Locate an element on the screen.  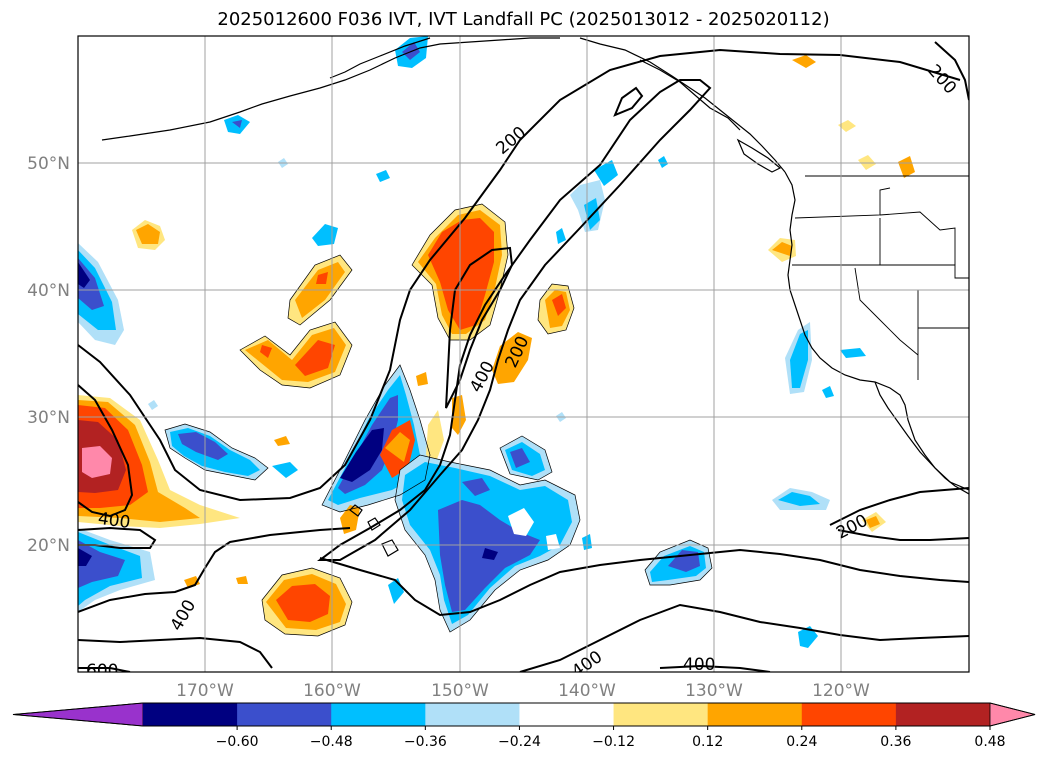
lat-label: 40°N is located at coordinates (48, 291).